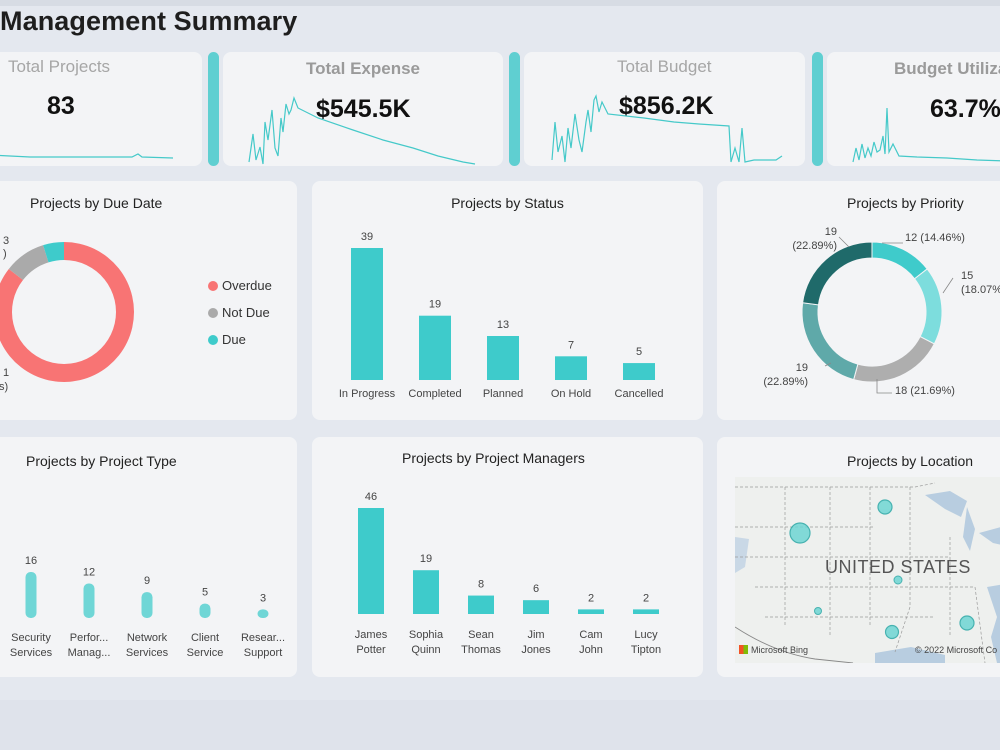 Image resolution: width=1000 pixels, height=750 pixels. I want to click on top-strip, so click(500, 3).